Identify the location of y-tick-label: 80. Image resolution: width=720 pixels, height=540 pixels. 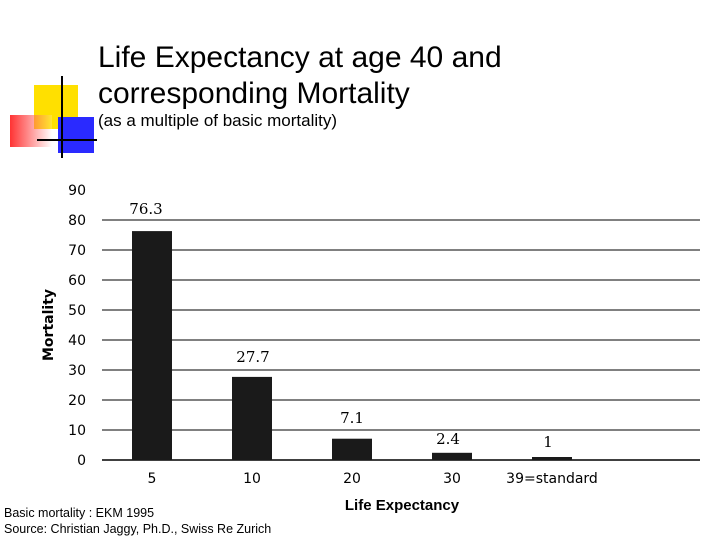
(77, 221).